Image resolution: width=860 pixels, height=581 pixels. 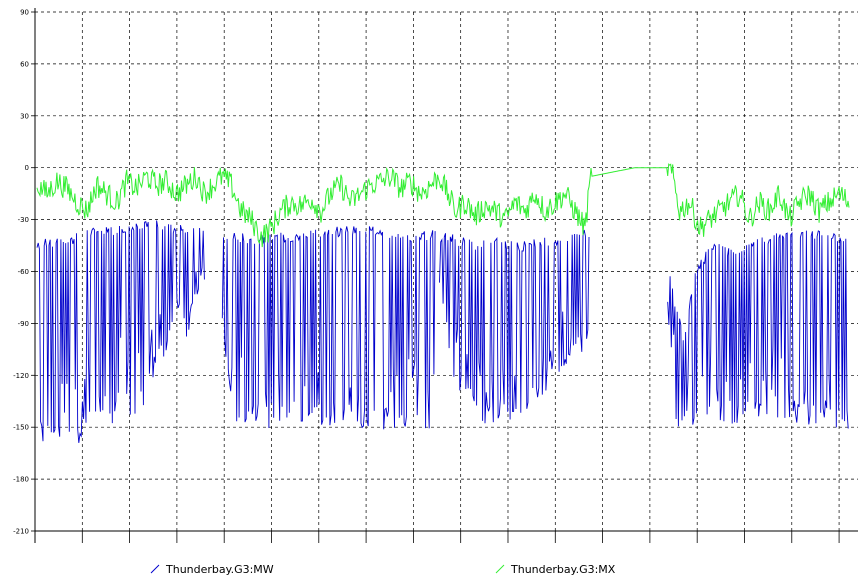 What do you see at coordinates (21, 376) in the screenshot?
I see `y-tick-label: -120` at bounding box center [21, 376].